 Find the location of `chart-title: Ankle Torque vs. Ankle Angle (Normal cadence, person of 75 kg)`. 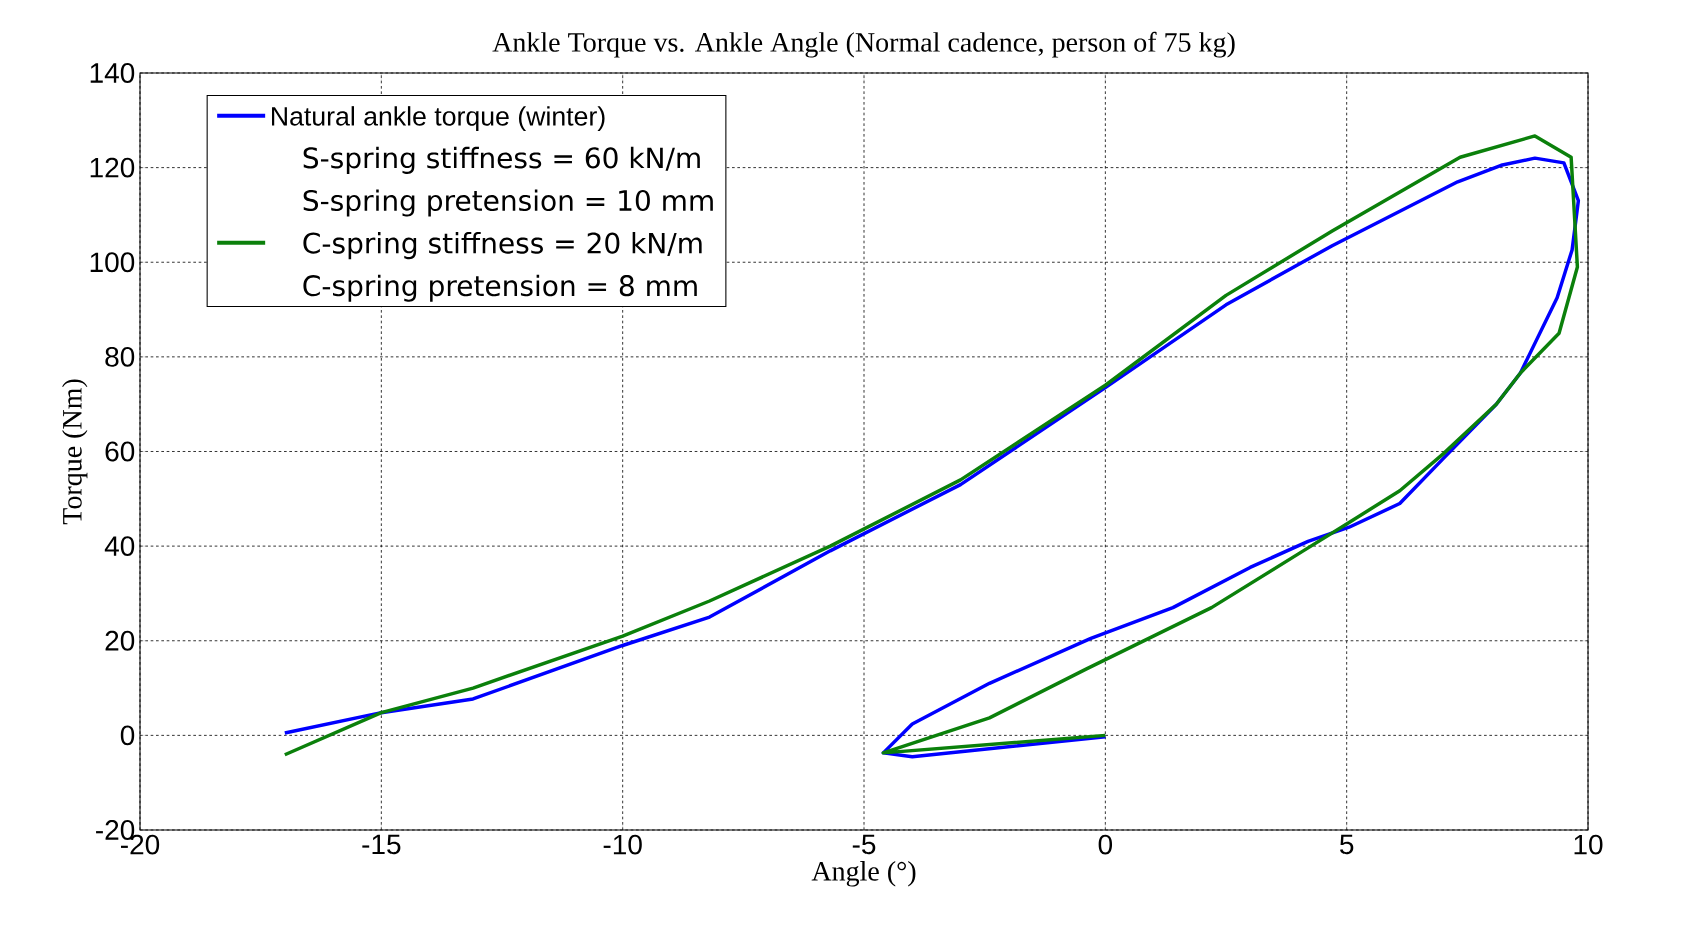

chart-title: Ankle Torque vs. Ankle Angle (Normal cadence, person of 75 kg) is located at coordinates (863, 44).